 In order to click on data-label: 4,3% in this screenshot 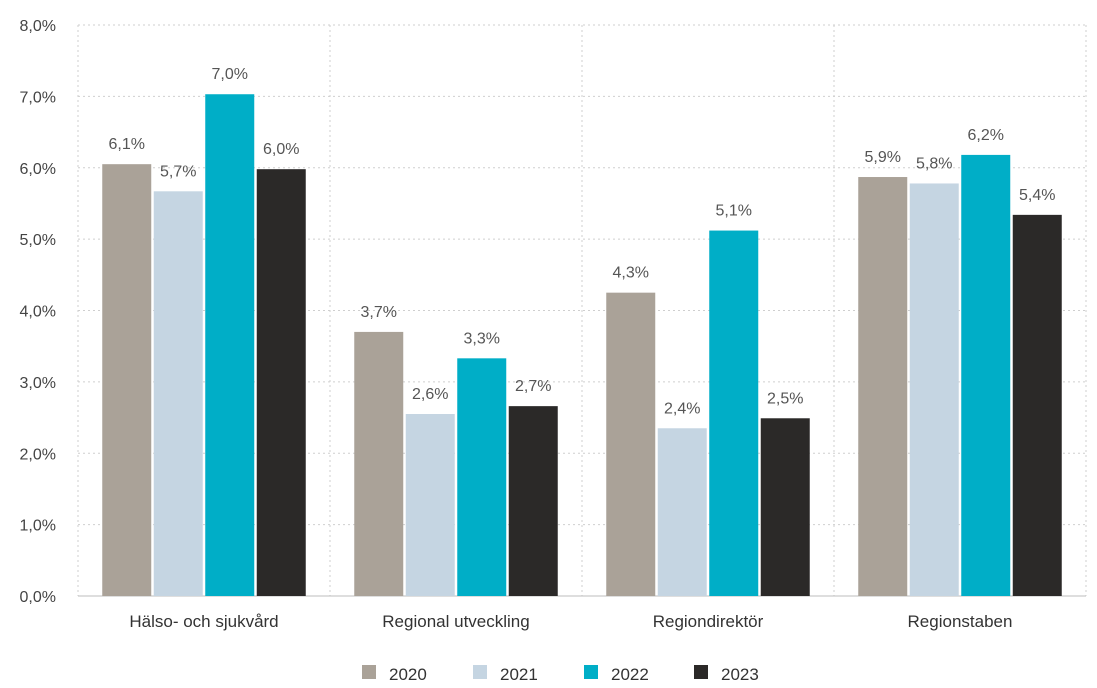, I will do `click(631, 273)`.